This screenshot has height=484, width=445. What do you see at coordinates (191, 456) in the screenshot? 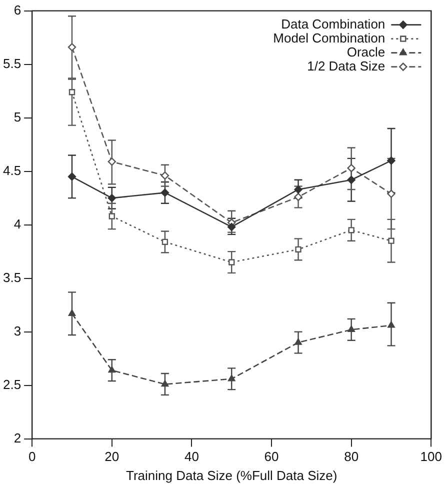
I see `x-tick-label: 40` at bounding box center [191, 456].